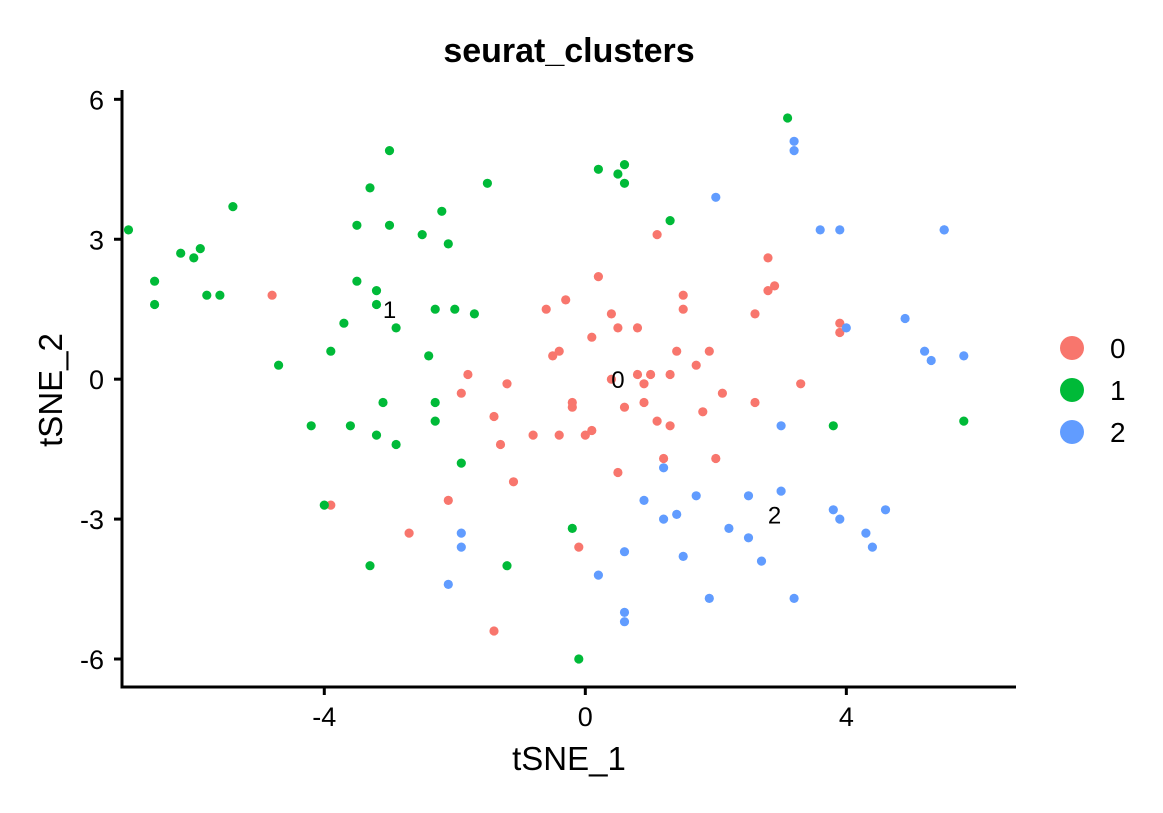 Image resolution: width=1163 pixels, height=813 pixels. Describe the element at coordinates (585, 717) in the screenshot. I see `x-tick-label-1: 0` at that location.